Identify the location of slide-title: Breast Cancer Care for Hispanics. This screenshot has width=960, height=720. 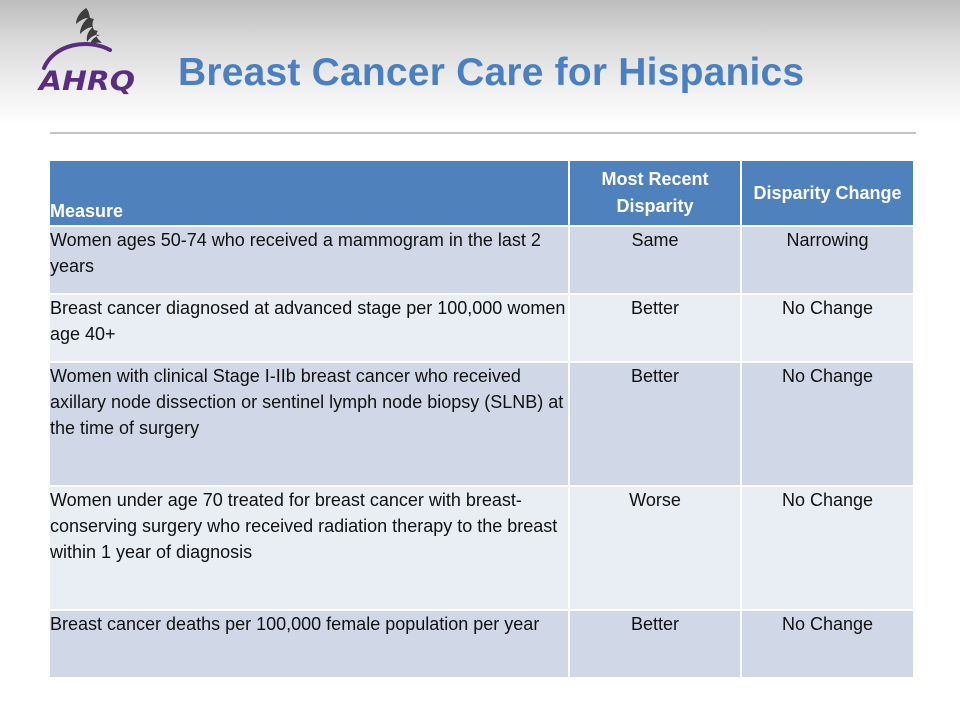
(491, 72).